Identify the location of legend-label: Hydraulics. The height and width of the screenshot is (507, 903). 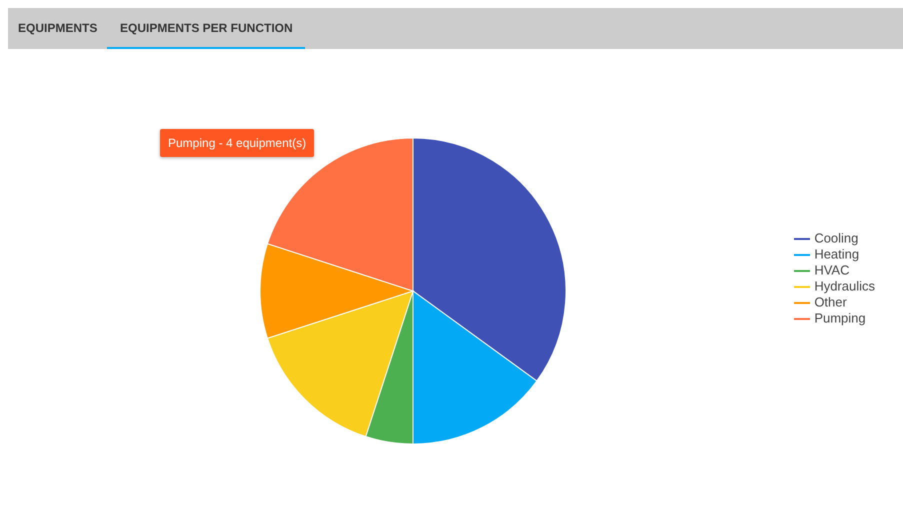
(844, 286).